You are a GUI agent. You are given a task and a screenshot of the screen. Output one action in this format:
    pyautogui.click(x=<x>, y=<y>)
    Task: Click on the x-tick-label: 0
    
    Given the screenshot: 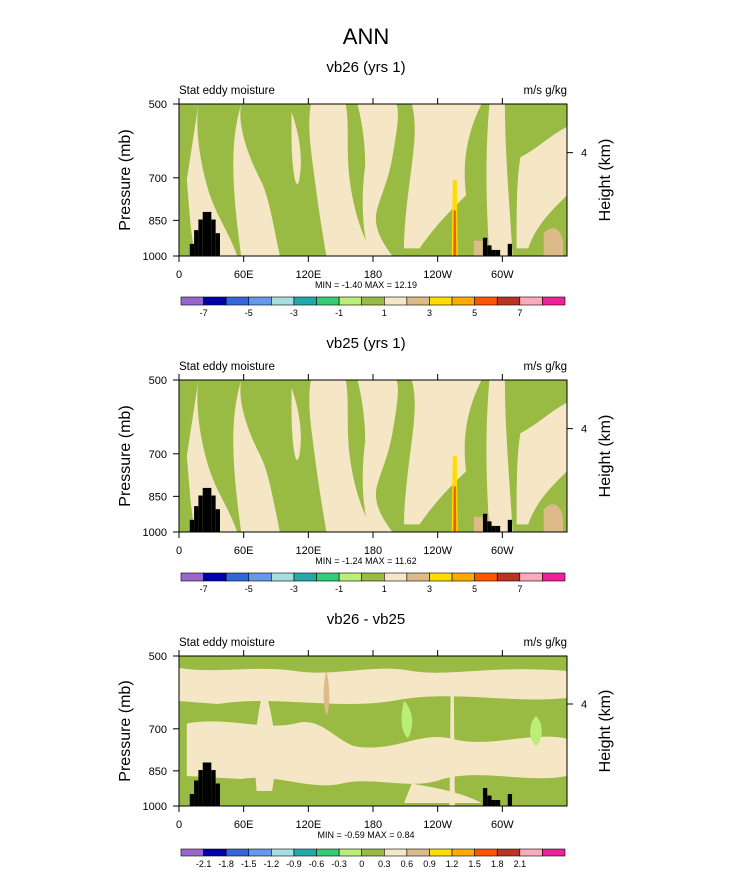 What is the action you would take?
    pyautogui.click(x=179, y=825)
    